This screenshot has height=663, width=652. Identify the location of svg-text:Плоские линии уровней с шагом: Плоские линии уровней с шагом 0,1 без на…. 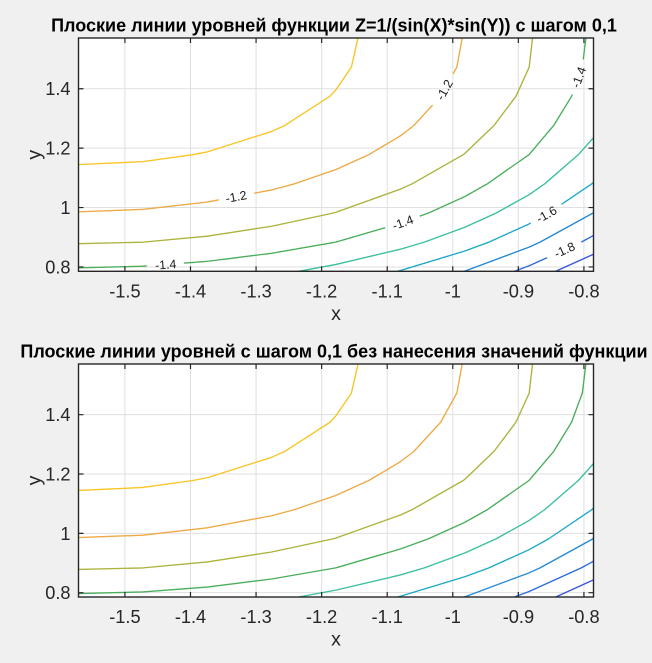
(333, 352).